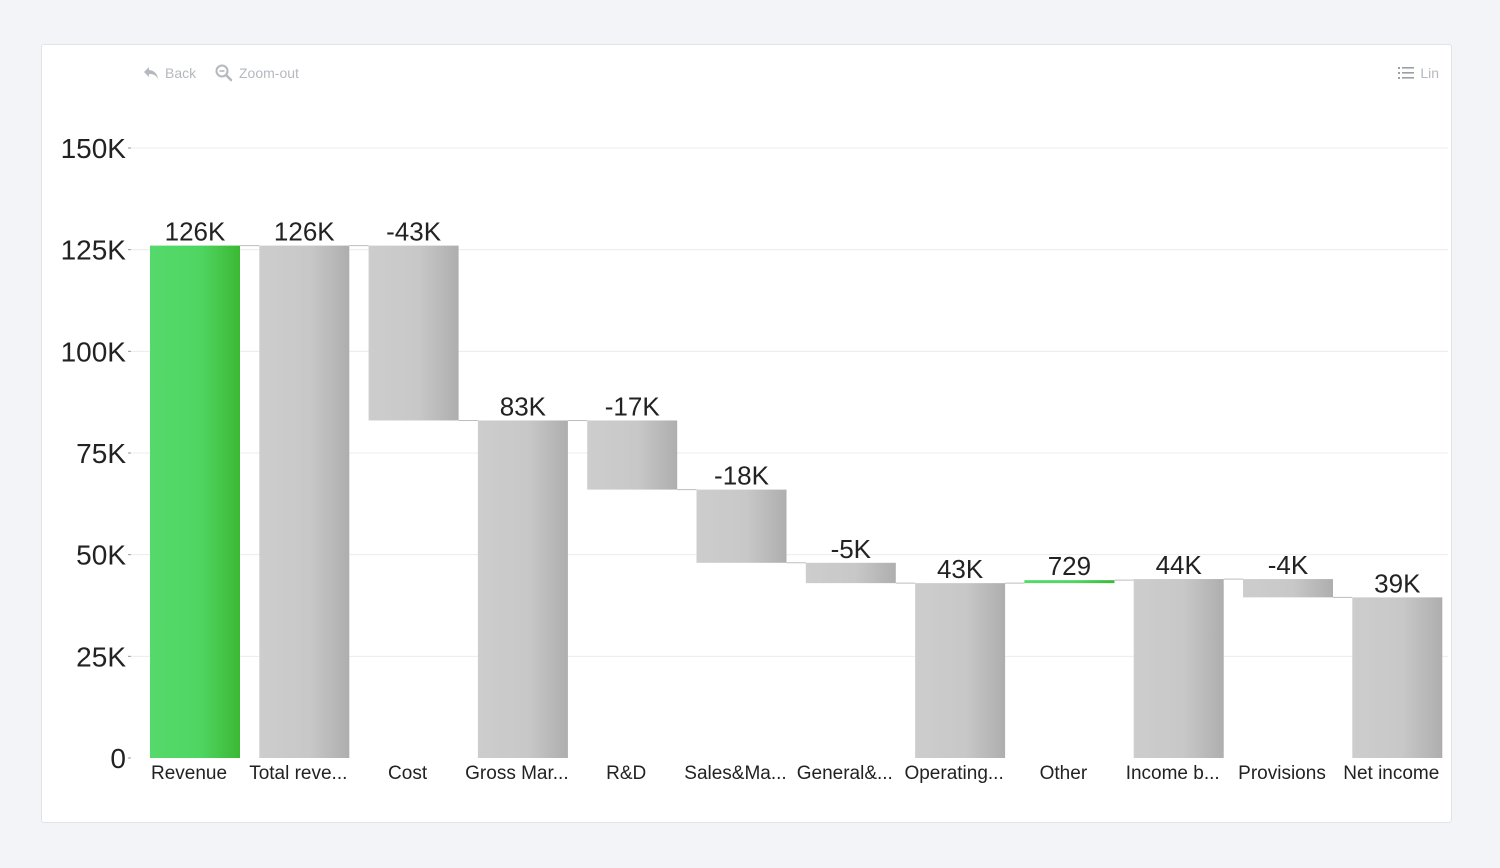  Describe the element at coordinates (94, 148) in the screenshot. I see `y-tick-label: 150K` at that location.